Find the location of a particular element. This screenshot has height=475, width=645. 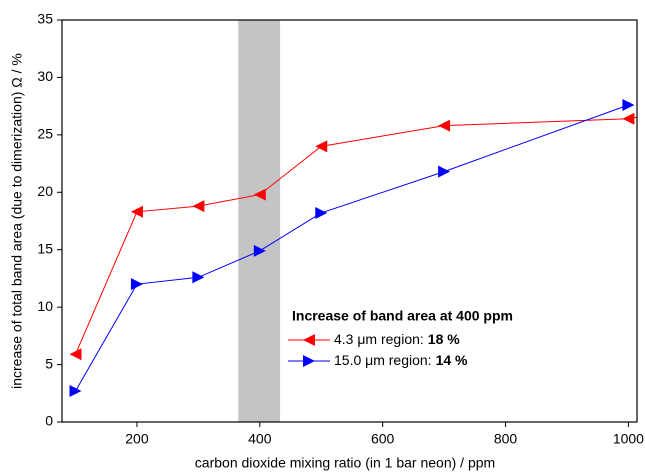

y-tick-label: 0 is located at coordinates (49, 421).